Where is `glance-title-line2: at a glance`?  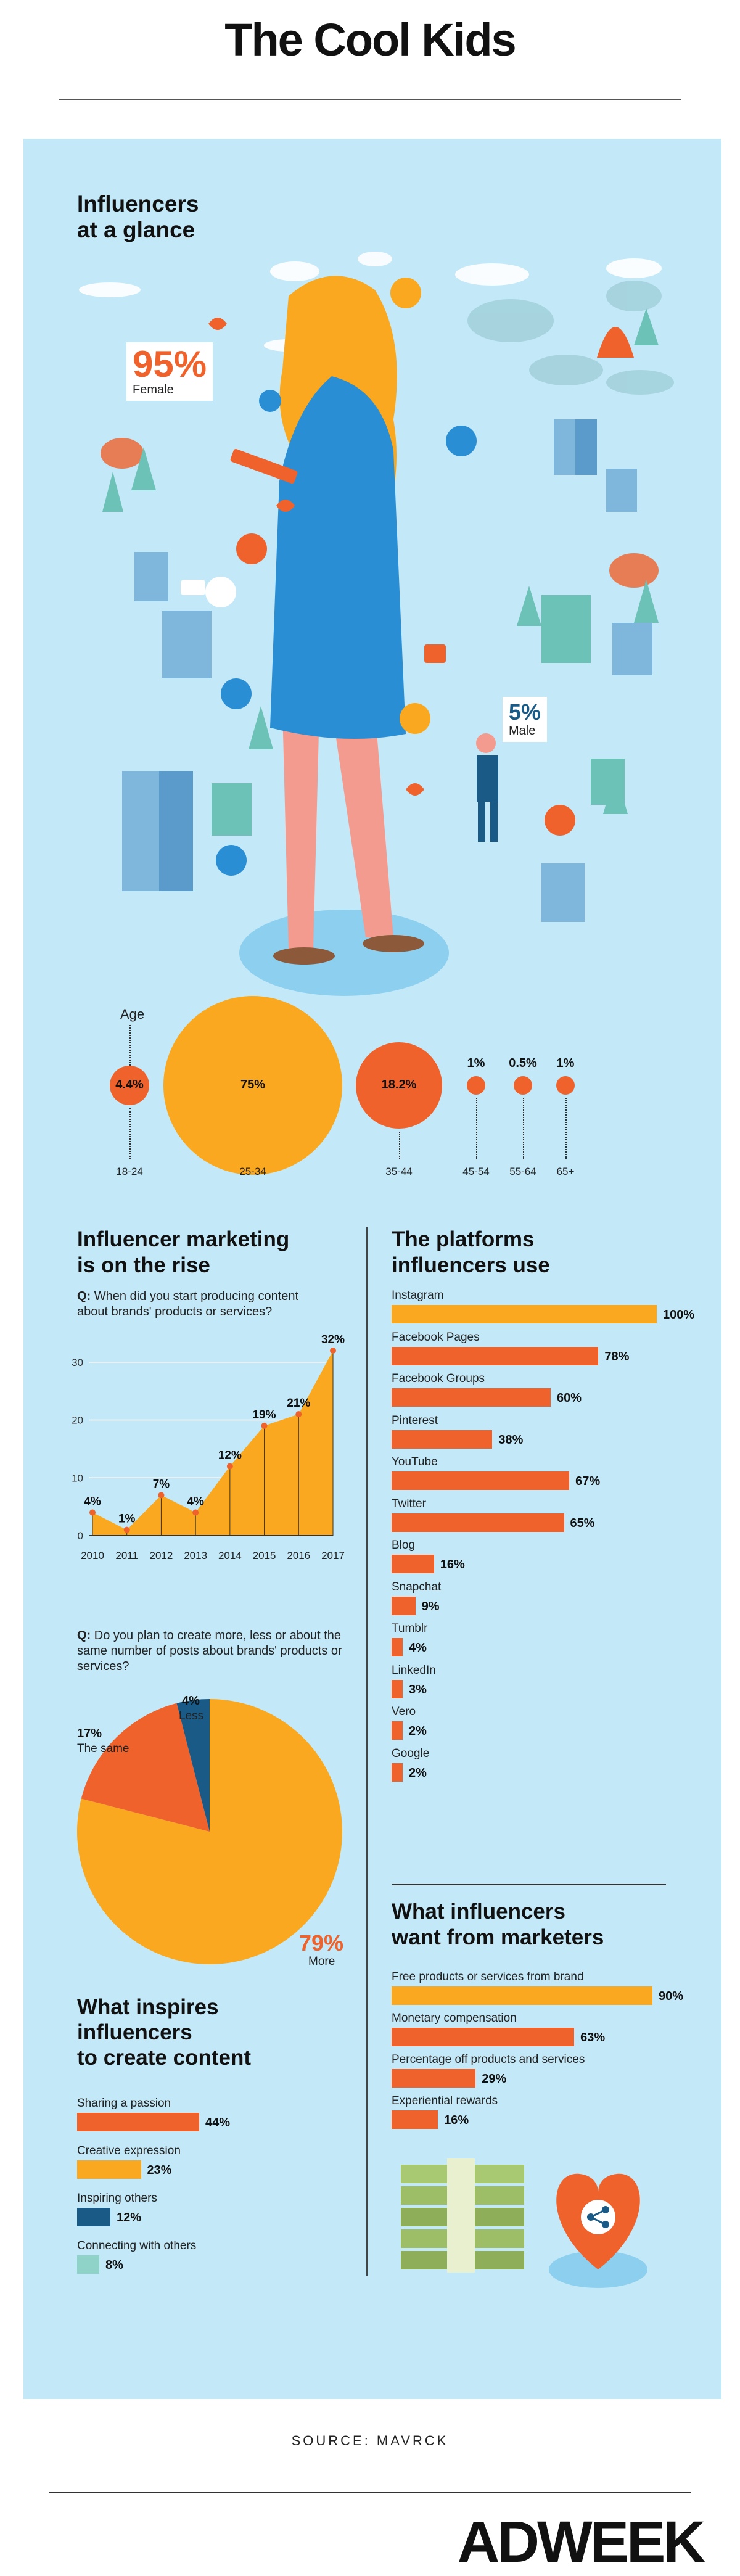
glance-title-line2: at a glance is located at coordinates (136, 229).